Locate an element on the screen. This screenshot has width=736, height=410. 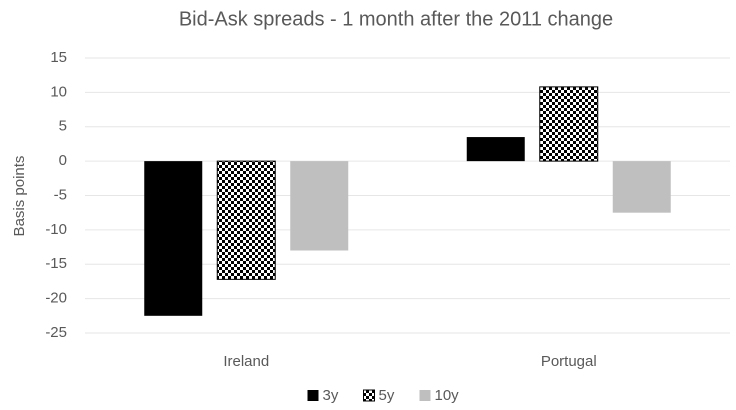
y-tick-label: 5 is located at coordinates (63, 126).